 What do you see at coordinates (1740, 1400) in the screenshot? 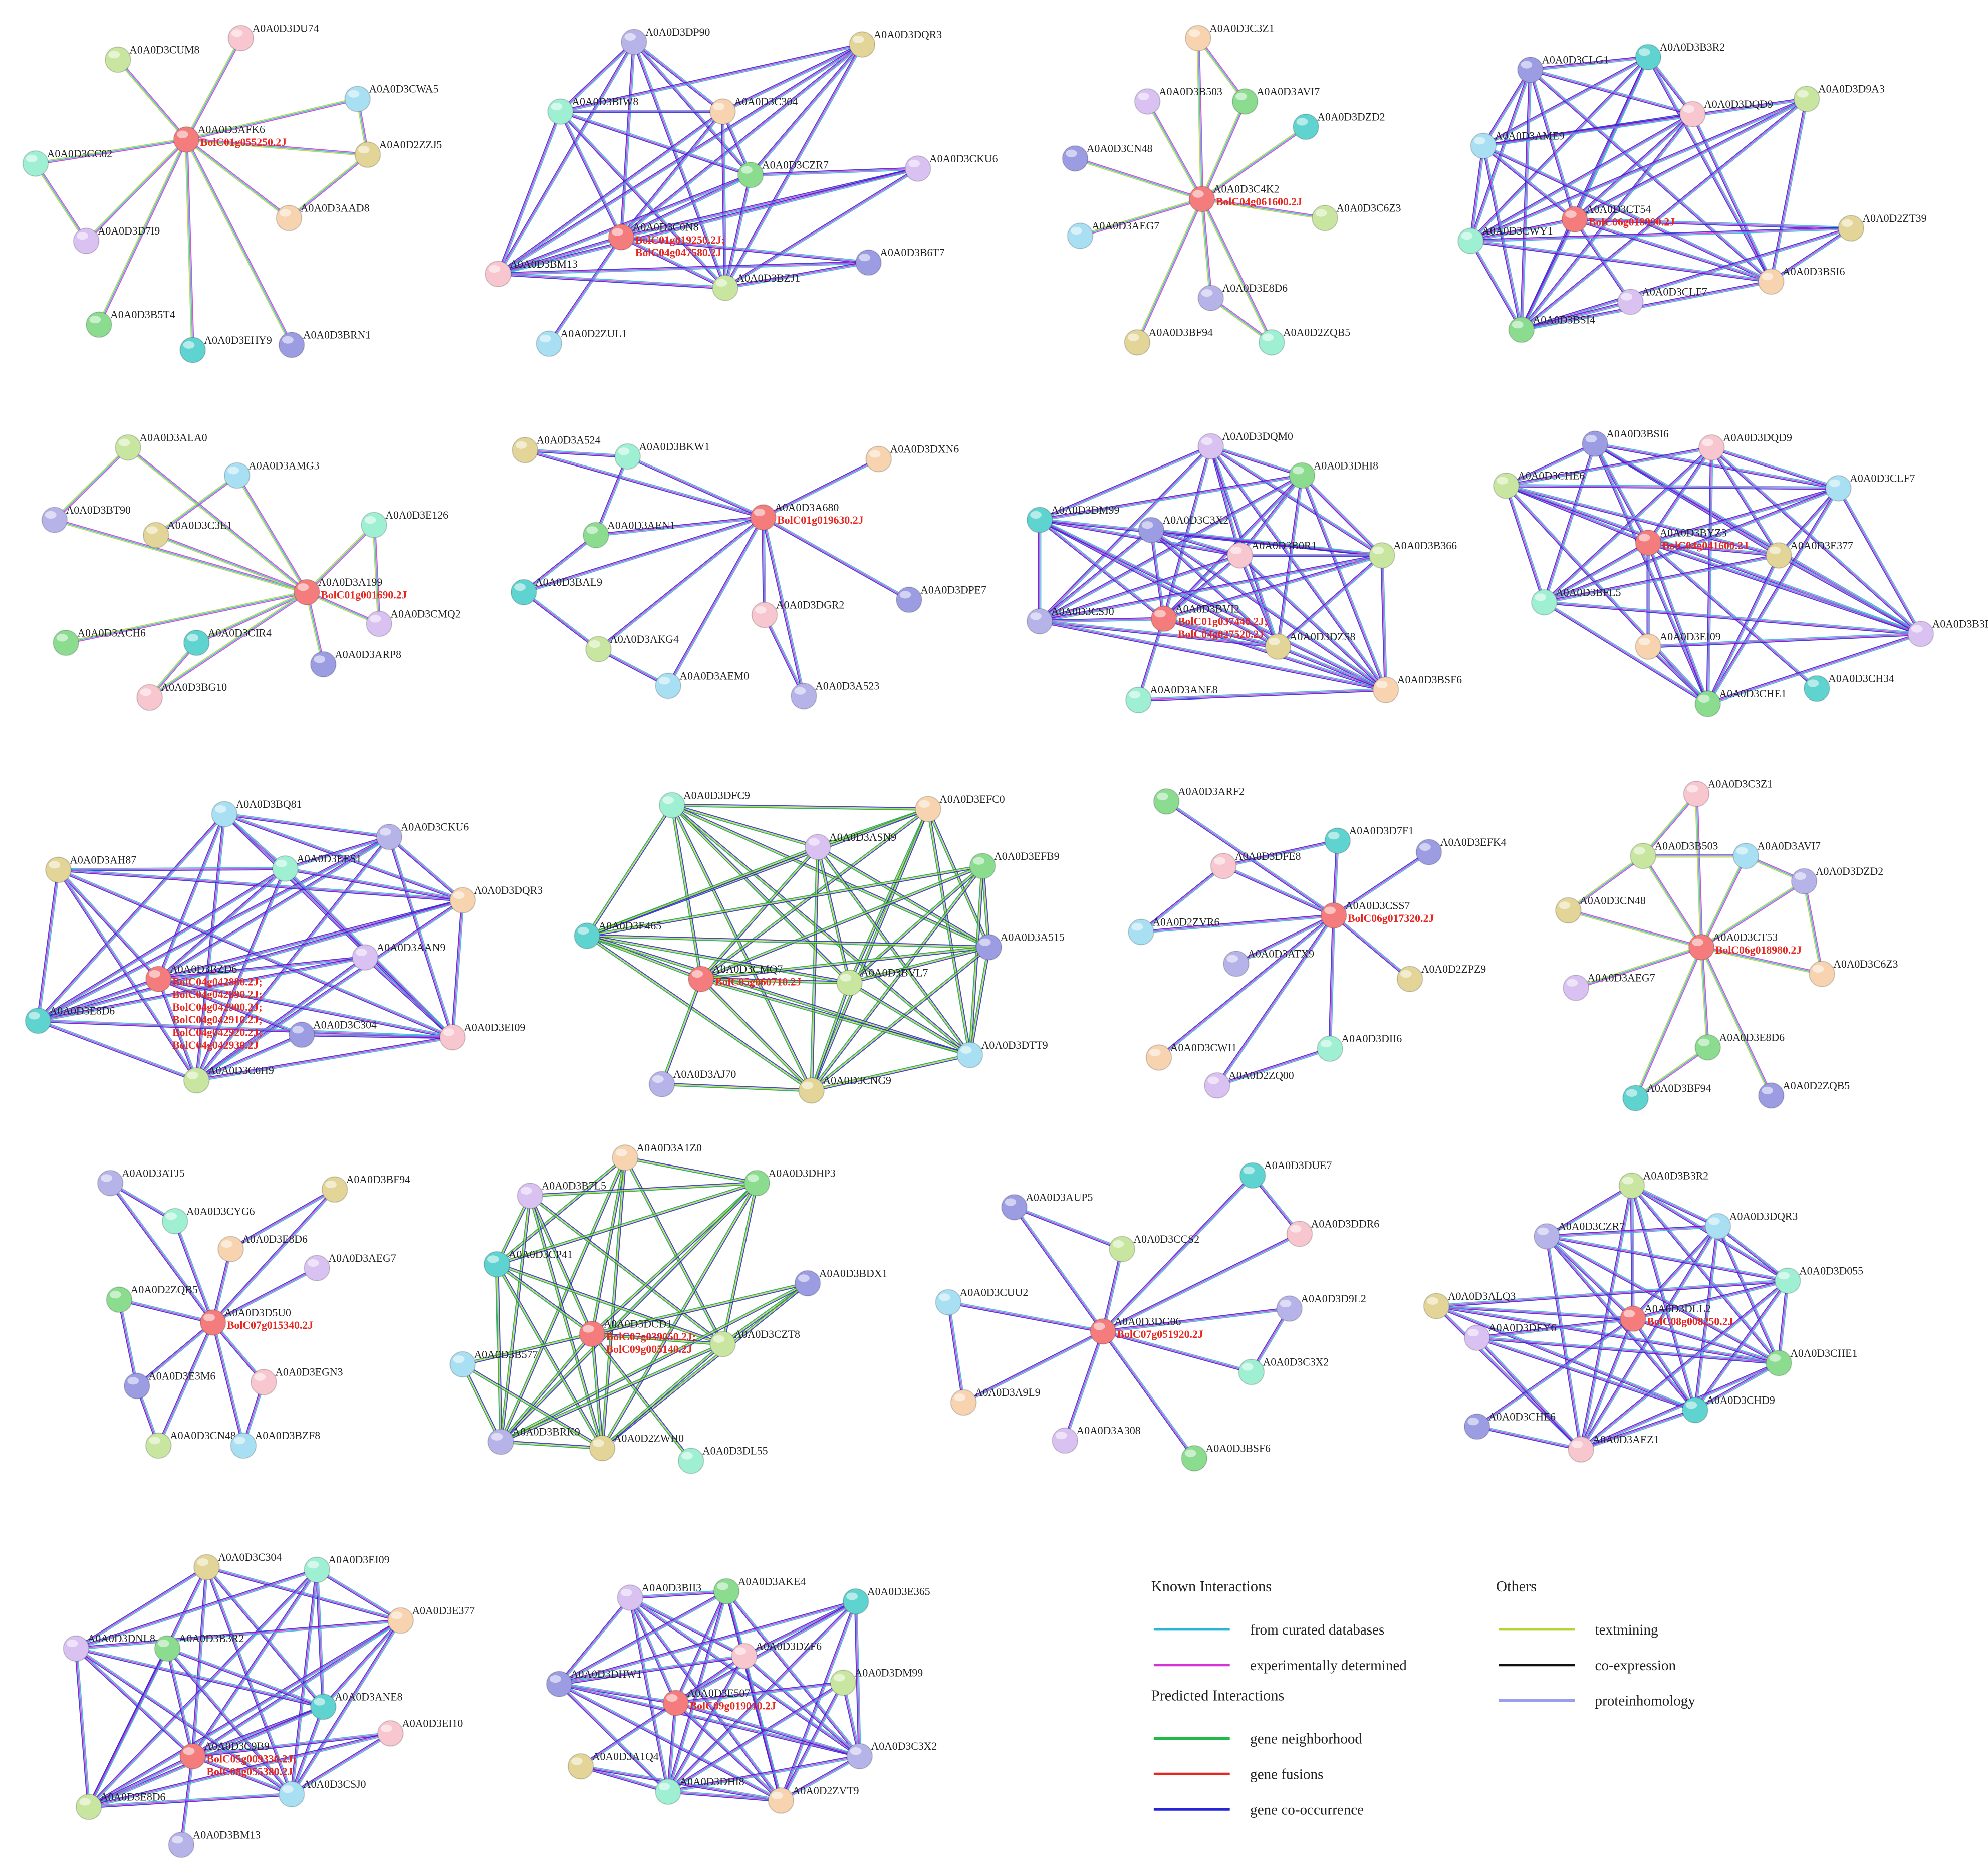
I see `node-label: A0A0D3CHD9` at bounding box center [1740, 1400].